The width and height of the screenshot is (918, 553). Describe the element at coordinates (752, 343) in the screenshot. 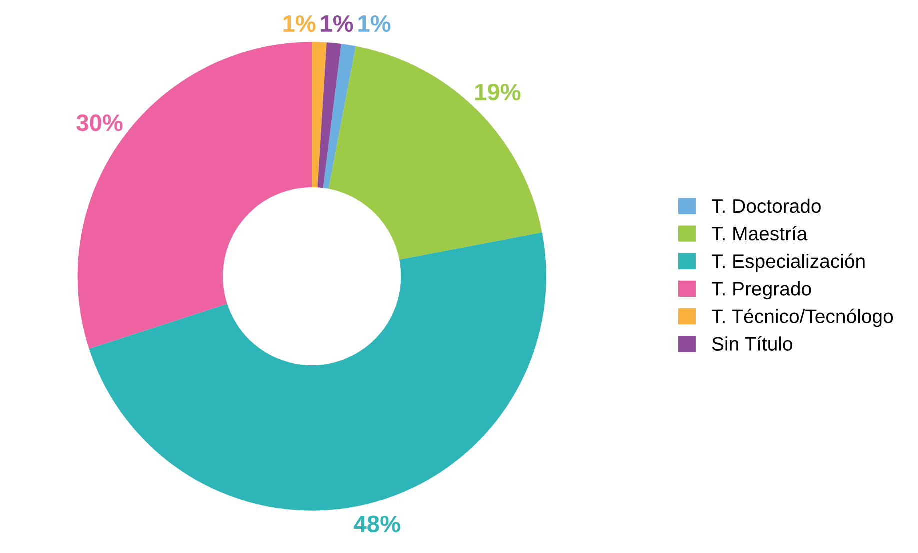

I see `legend-label: Sin Título` at that location.